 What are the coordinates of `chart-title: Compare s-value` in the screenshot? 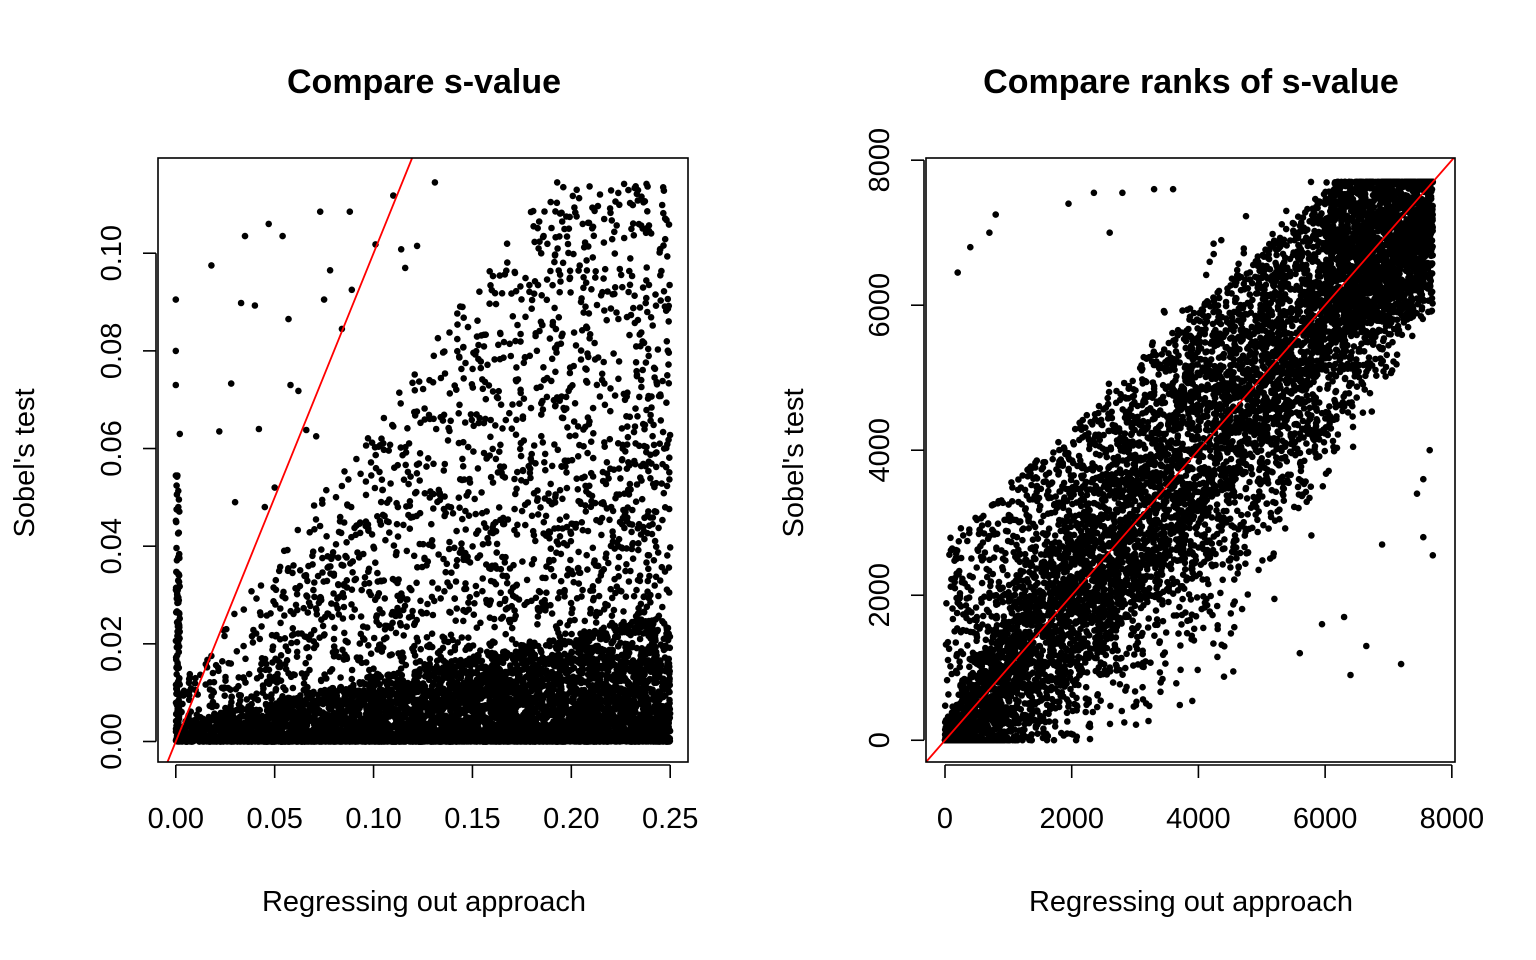 It's located at (424, 82).